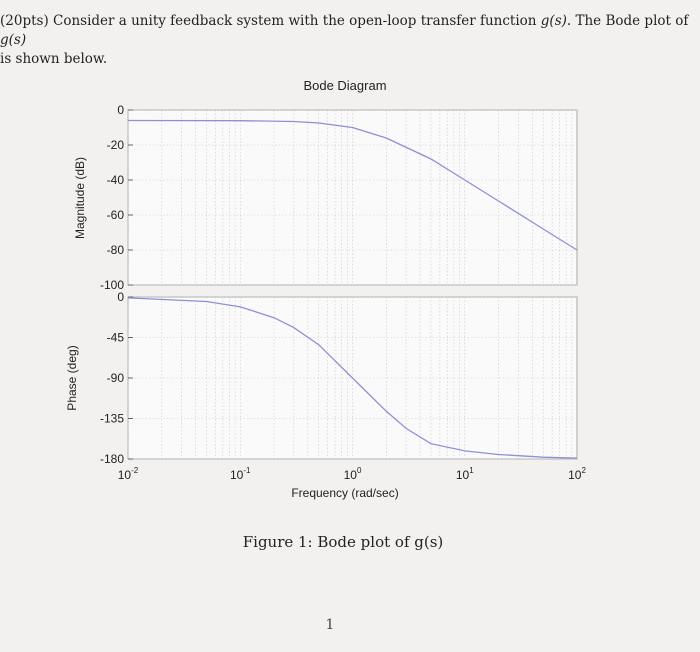 This screenshot has height=652, width=700. I want to click on phase-ylabel: Phase (deg), so click(72, 377).